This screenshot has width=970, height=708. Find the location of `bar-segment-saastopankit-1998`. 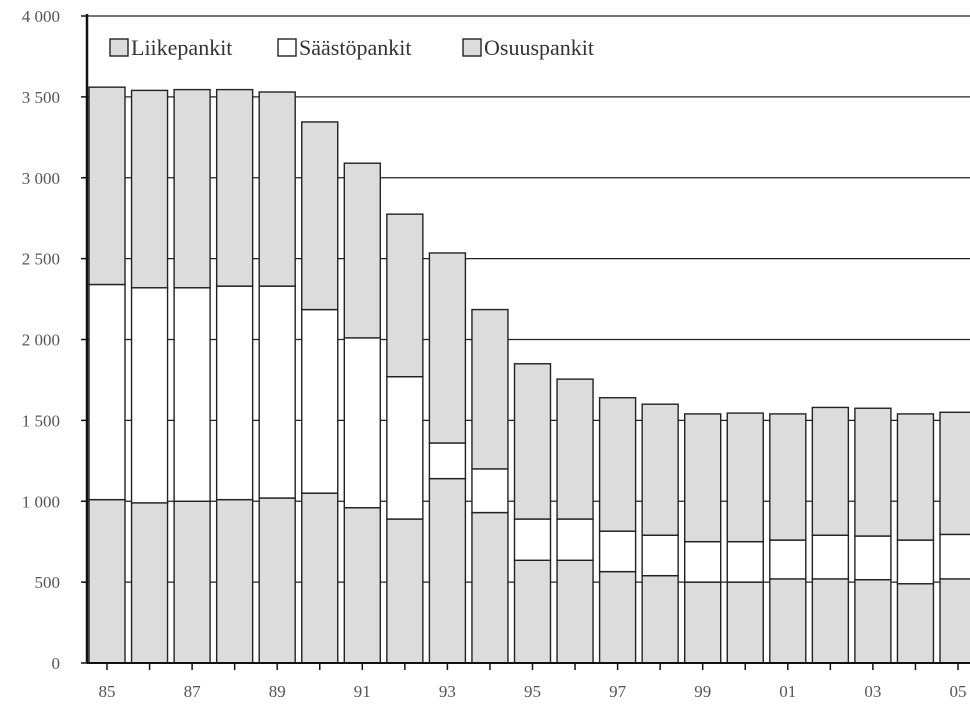

bar-segment-saastopankit-1998 is located at coordinates (660, 555).